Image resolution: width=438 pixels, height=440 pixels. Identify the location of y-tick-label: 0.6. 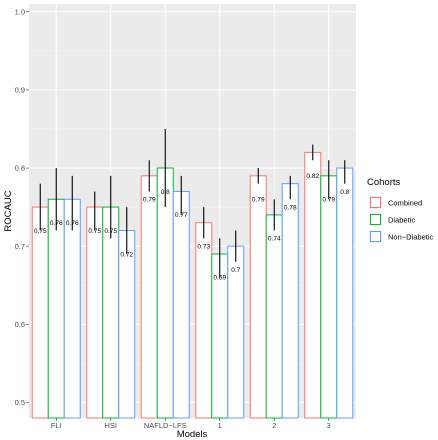
(20, 324).